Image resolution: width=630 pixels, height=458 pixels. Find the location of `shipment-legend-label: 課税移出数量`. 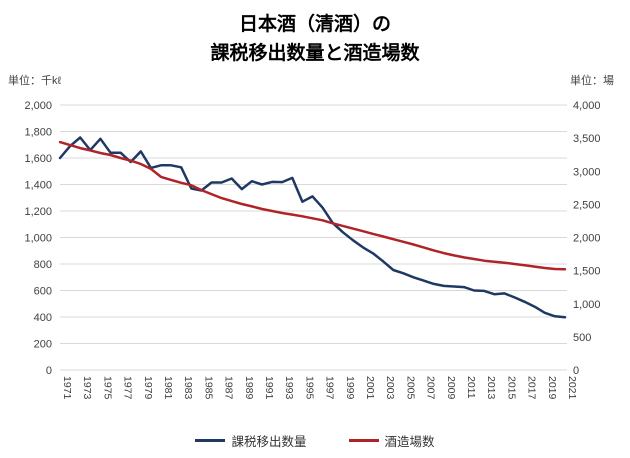

shipment-legend-label: 課税移出数量 is located at coordinates (269, 442).